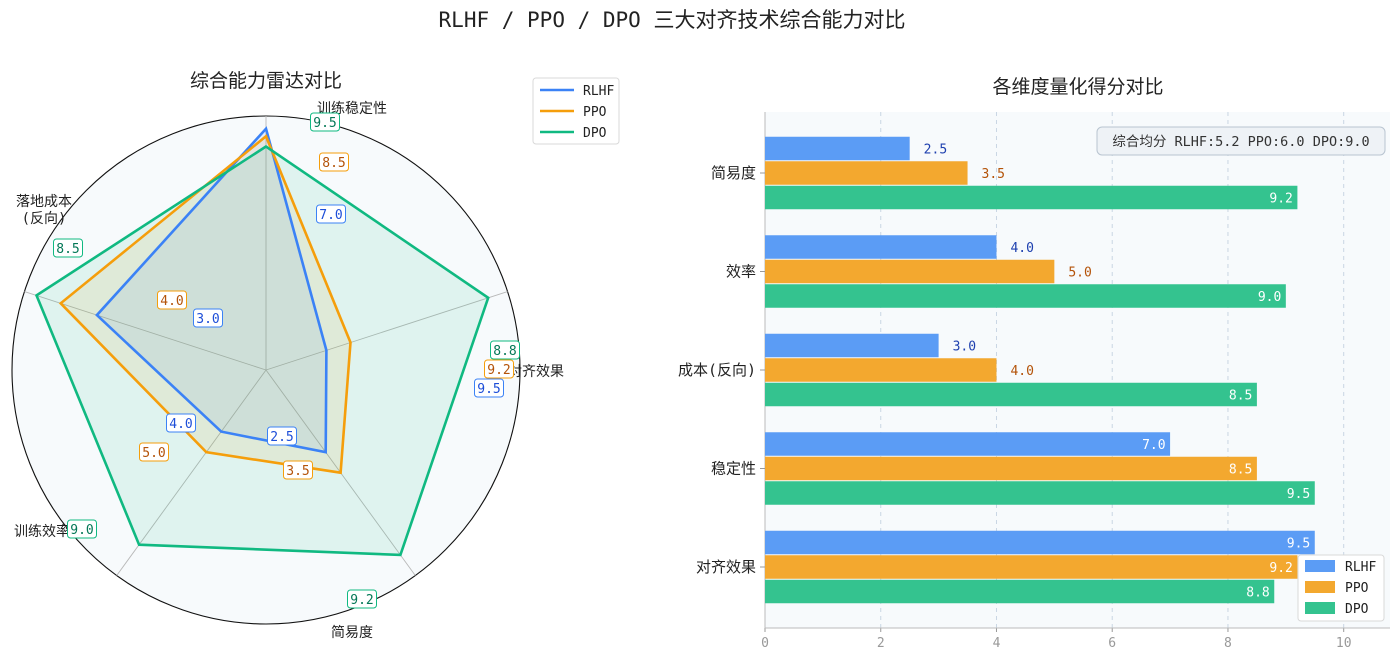 The height and width of the screenshot is (658, 1400). I want to click on radar-legend-label: RLHF, so click(598, 91).